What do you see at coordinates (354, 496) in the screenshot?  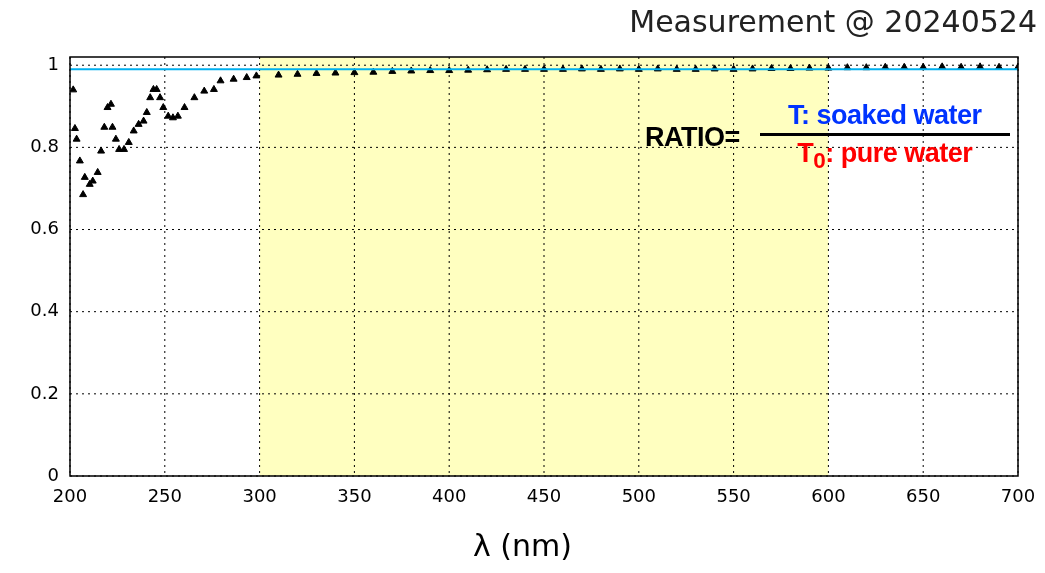 I see `x-tick-label: 350` at bounding box center [354, 496].